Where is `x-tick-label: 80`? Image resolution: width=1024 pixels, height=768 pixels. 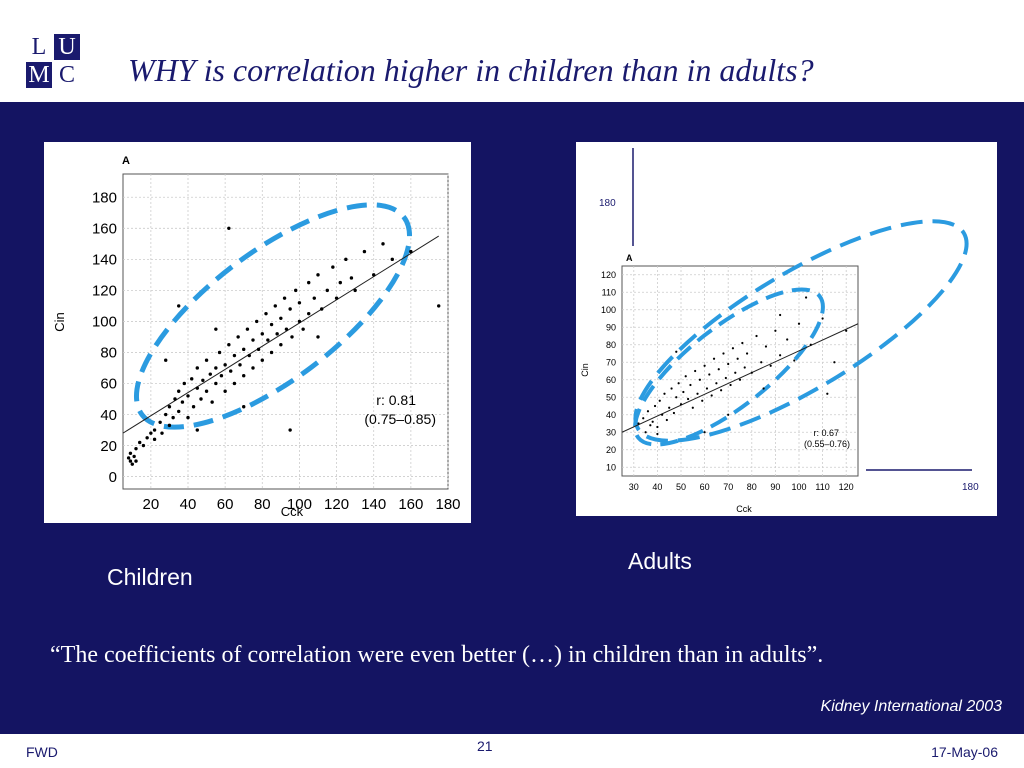
x-tick-label: 80 is located at coordinates (752, 487).